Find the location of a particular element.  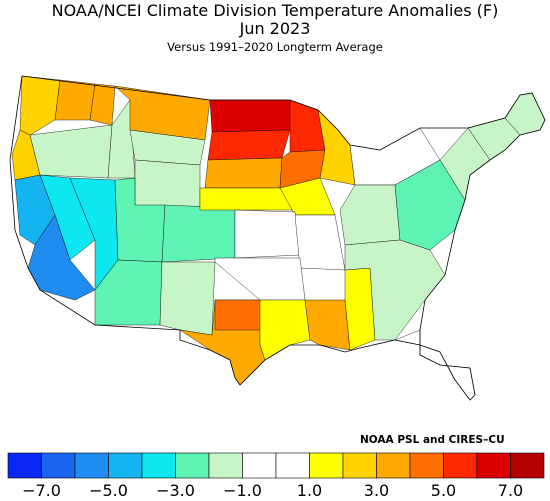

legend-tick-label: −1.0 is located at coordinates (242, 490).